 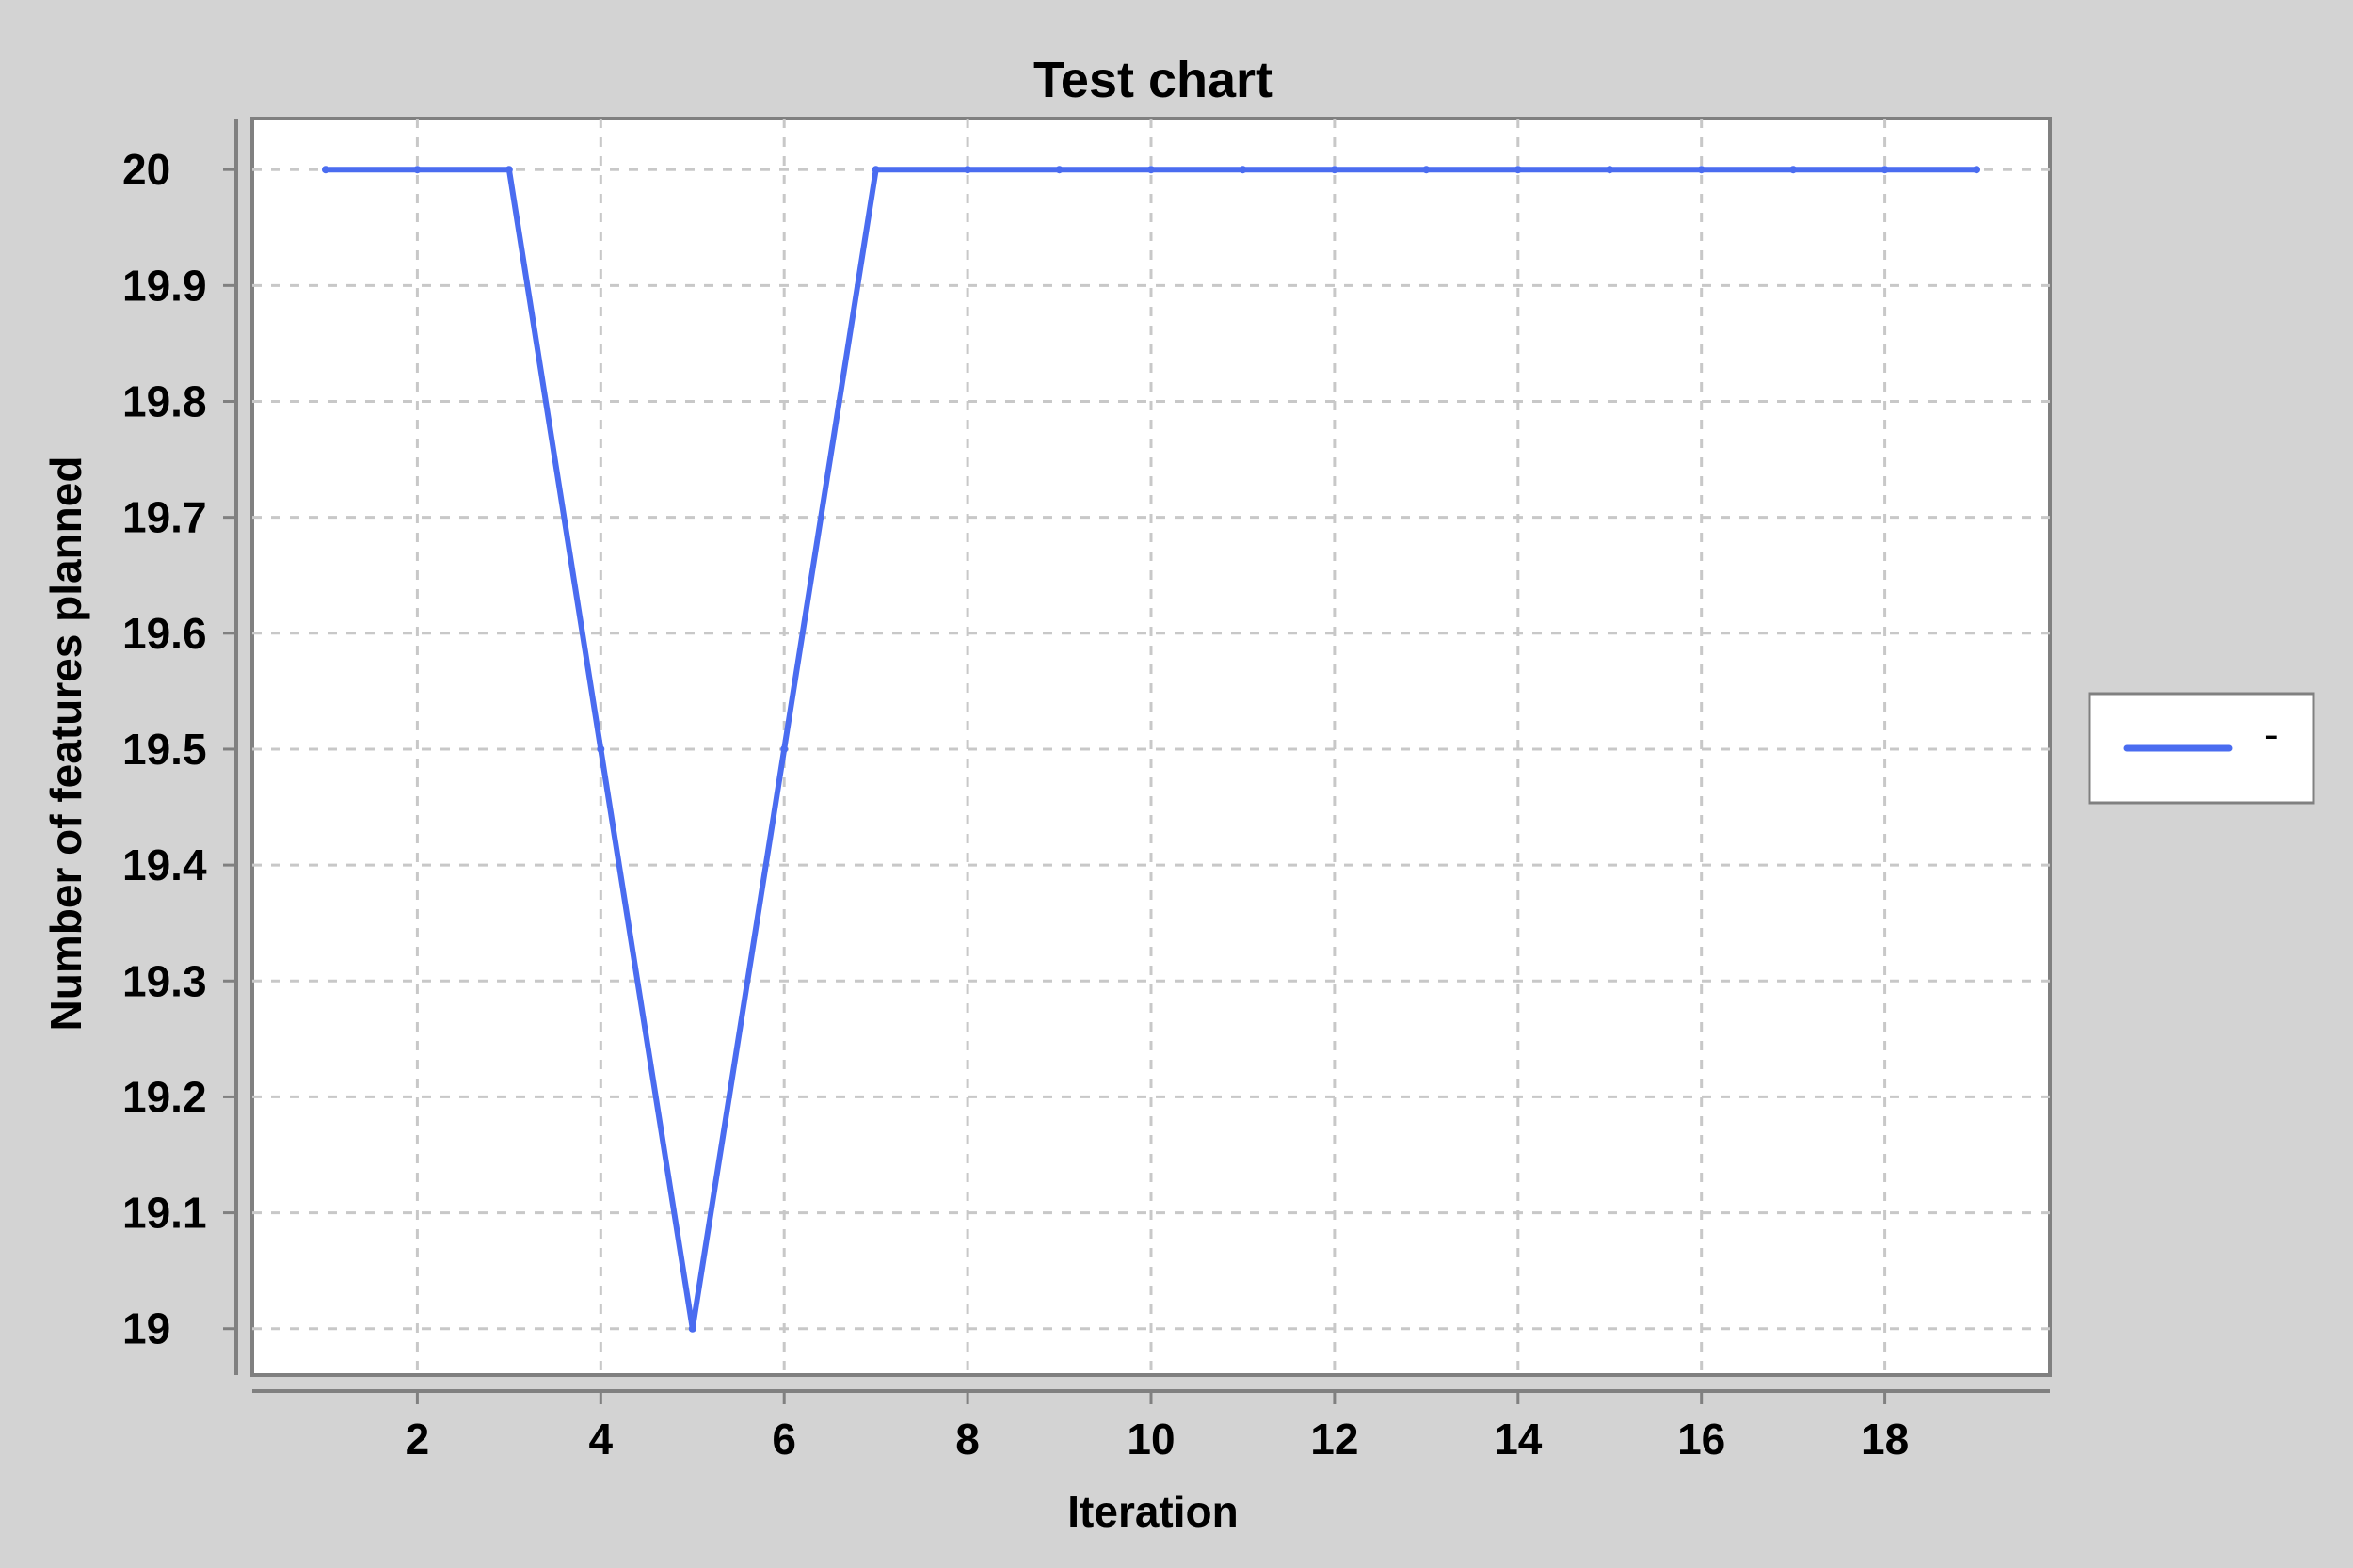 I want to click on x-tick-label: 2, so click(x=418, y=1439).